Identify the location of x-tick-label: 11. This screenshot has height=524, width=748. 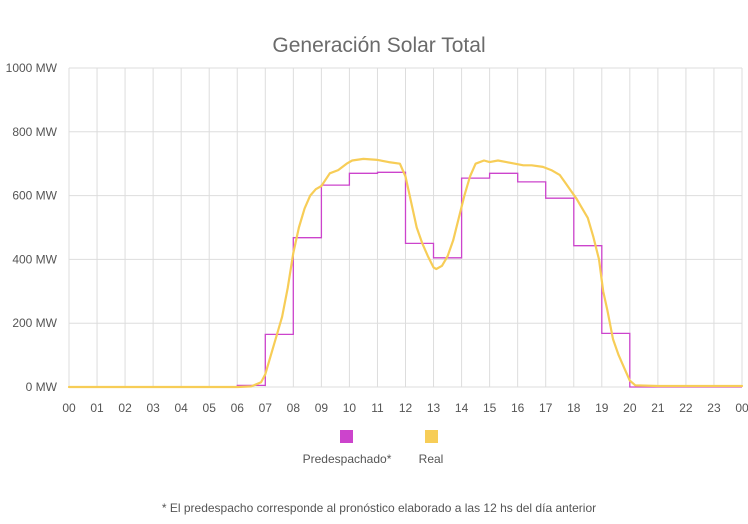
(377, 408).